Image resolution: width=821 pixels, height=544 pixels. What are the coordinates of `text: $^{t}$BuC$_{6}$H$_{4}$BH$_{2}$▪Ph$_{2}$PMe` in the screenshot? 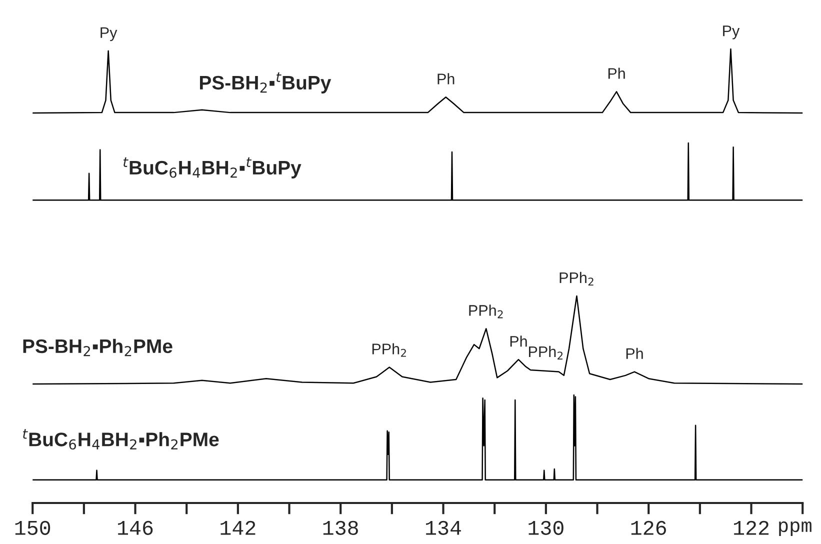 It's located at (121, 439).